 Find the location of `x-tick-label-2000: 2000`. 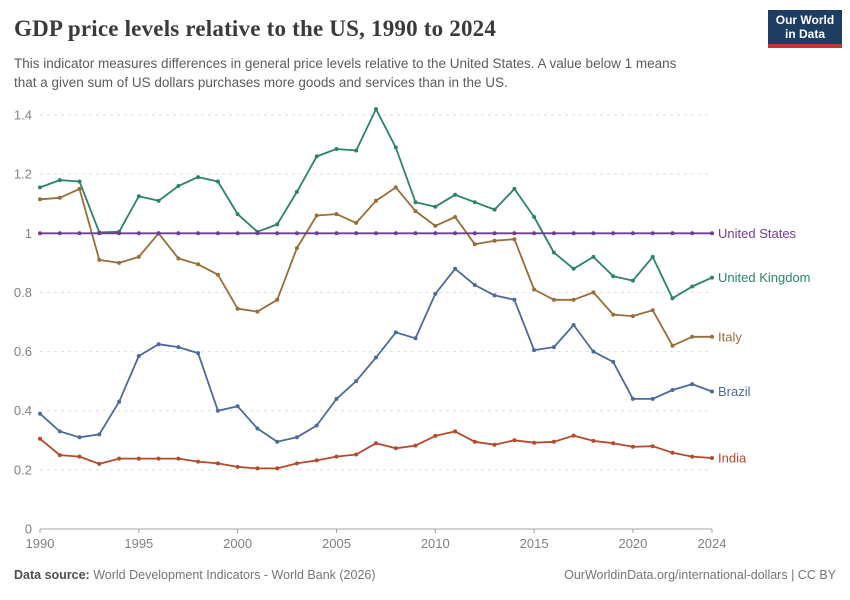

x-tick-label-2000: 2000 is located at coordinates (237, 543).